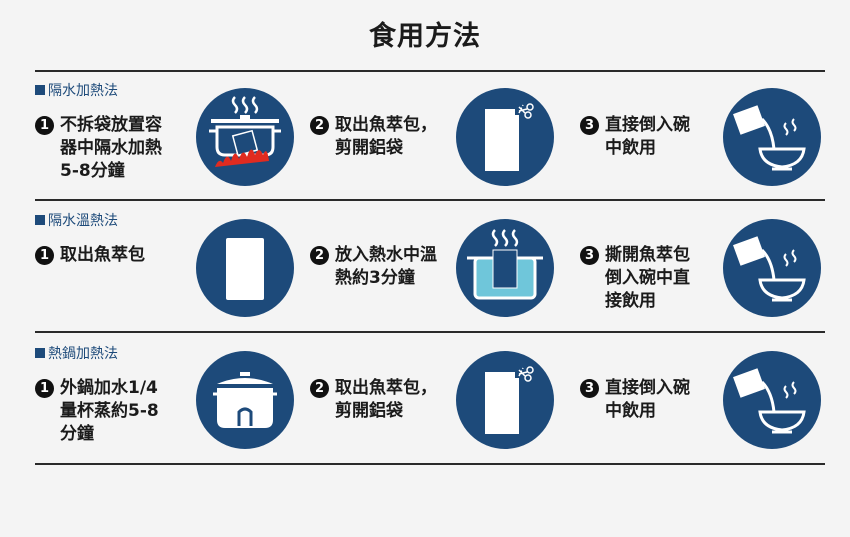  I want to click on step-2: 2 放入熱水中溫 熱約3分鐘, so click(373, 267).